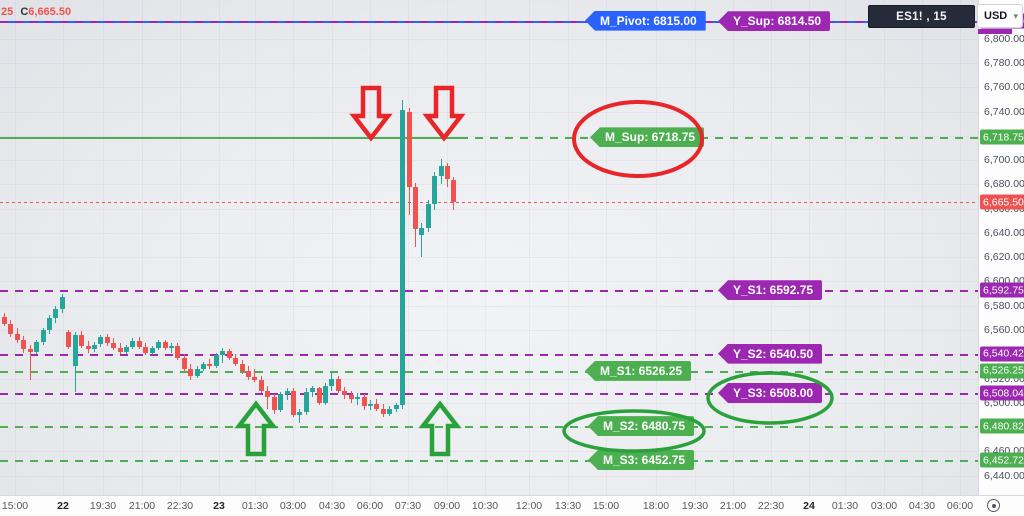  Describe the element at coordinates (771, 506) in the screenshot. I see `time-tick: 22:30` at that location.